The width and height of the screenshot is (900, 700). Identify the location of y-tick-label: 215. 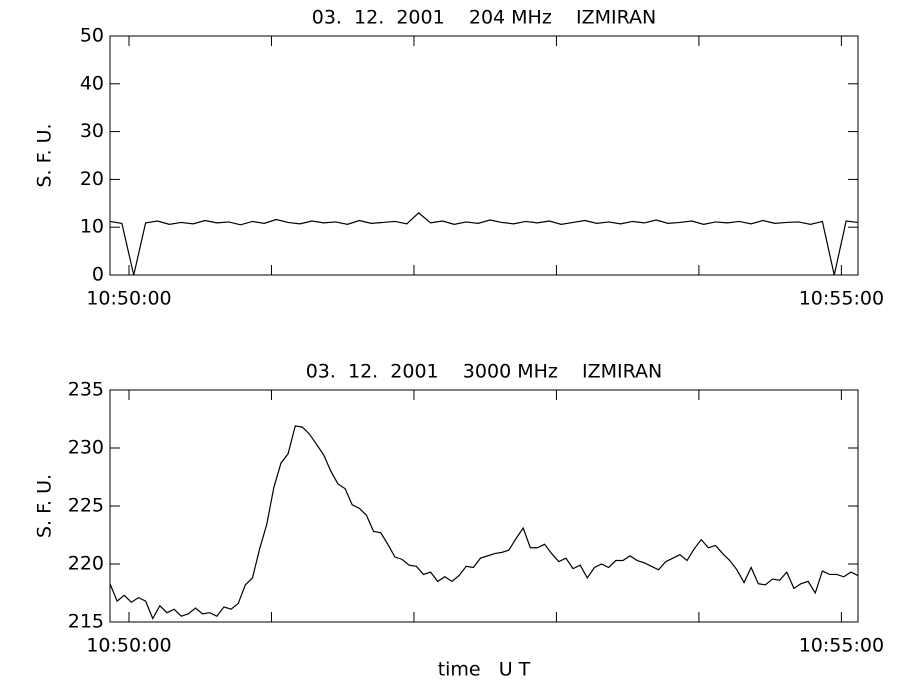
(86, 622).